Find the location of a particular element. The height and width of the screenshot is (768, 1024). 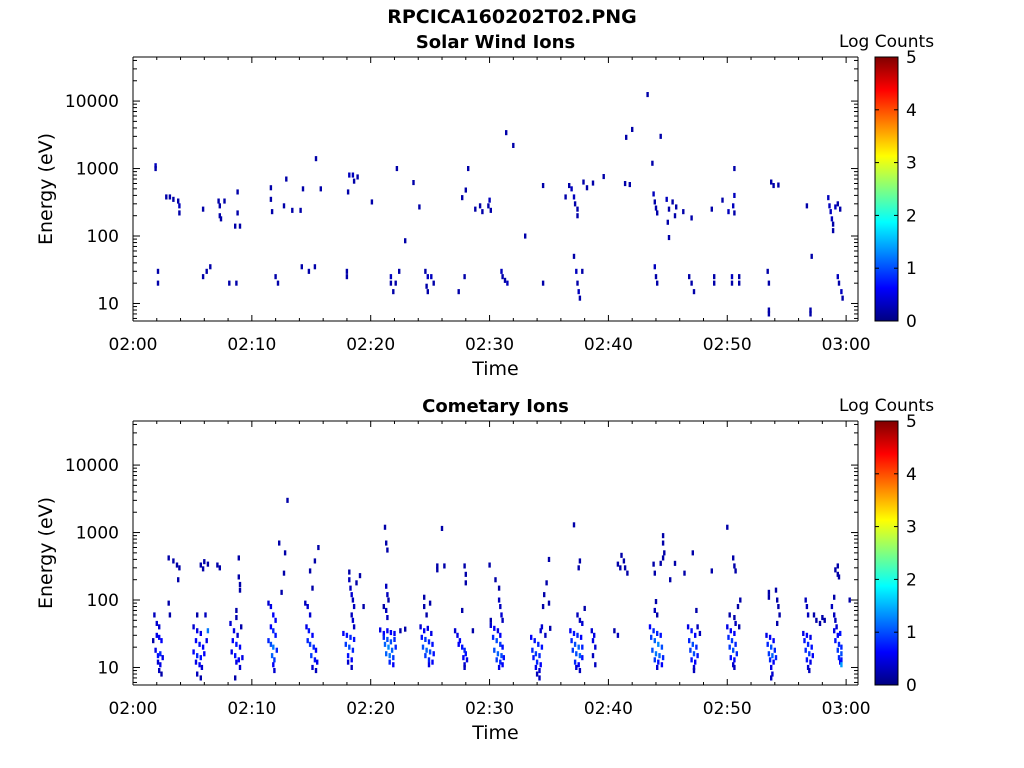

panel-1-y-tick-label: 100 is located at coordinates (103, 237).